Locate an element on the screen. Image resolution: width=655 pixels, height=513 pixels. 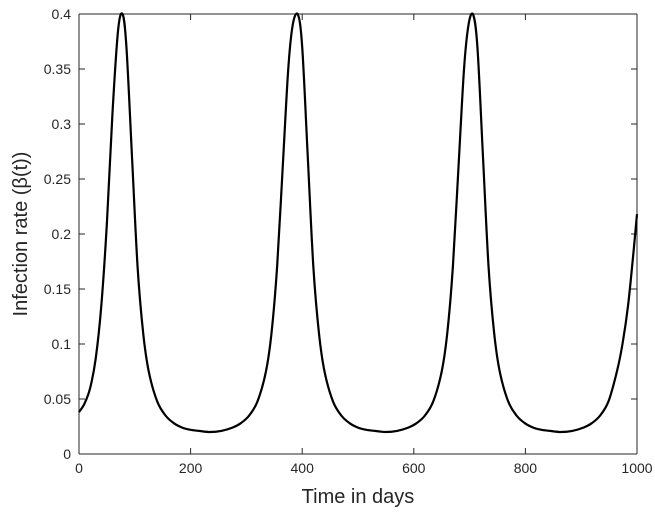
x-tick-label: 400 is located at coordinates (303, 468).